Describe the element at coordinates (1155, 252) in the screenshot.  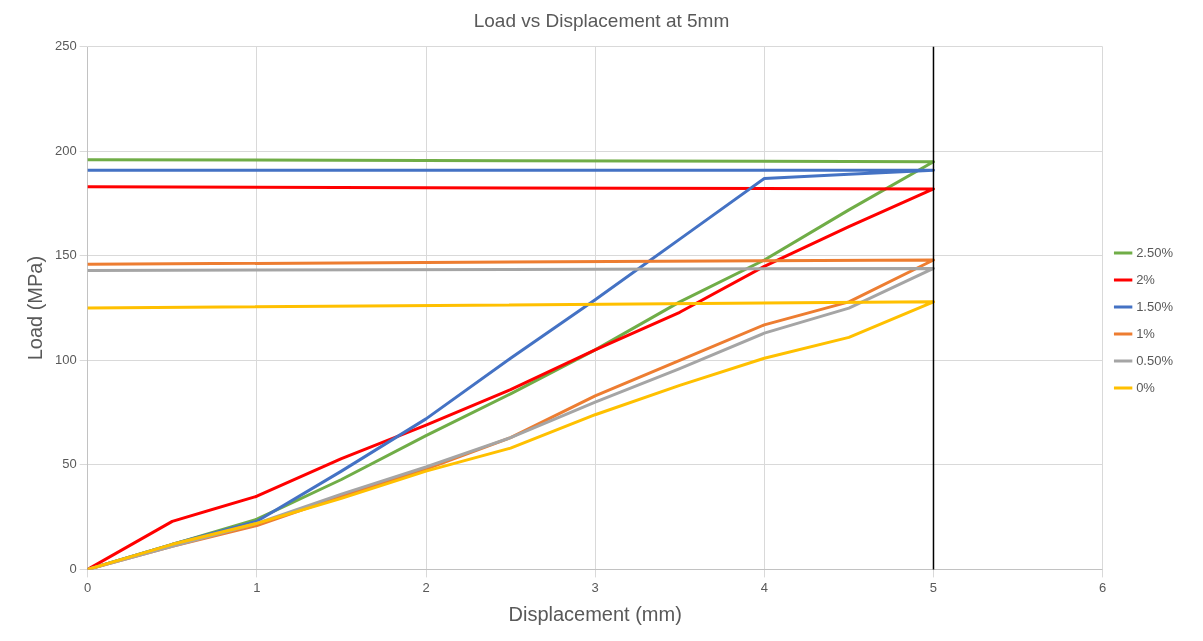
I see `legend-label: 2.50%` at that location.